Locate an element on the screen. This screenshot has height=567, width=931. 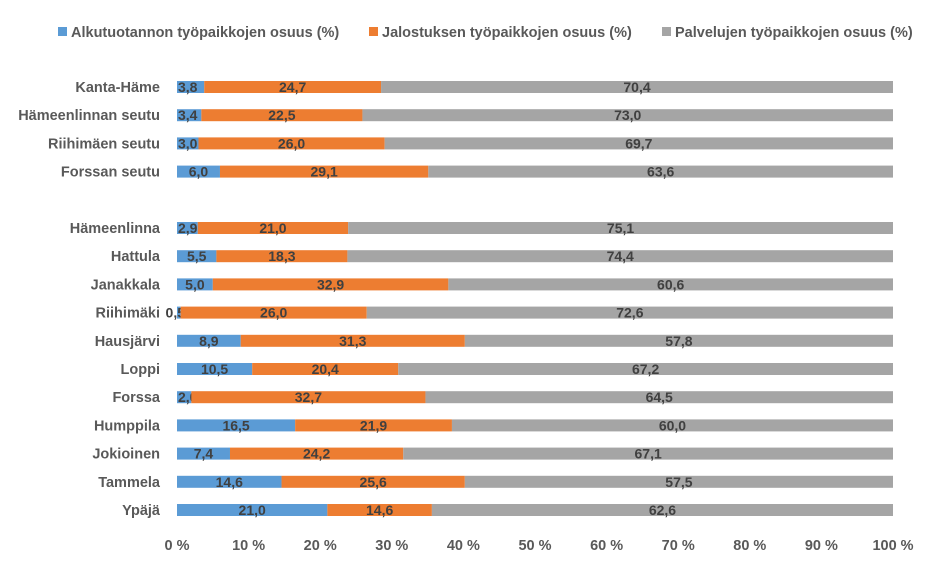
data-label: 67,1 is located at coordinates (648, 454).